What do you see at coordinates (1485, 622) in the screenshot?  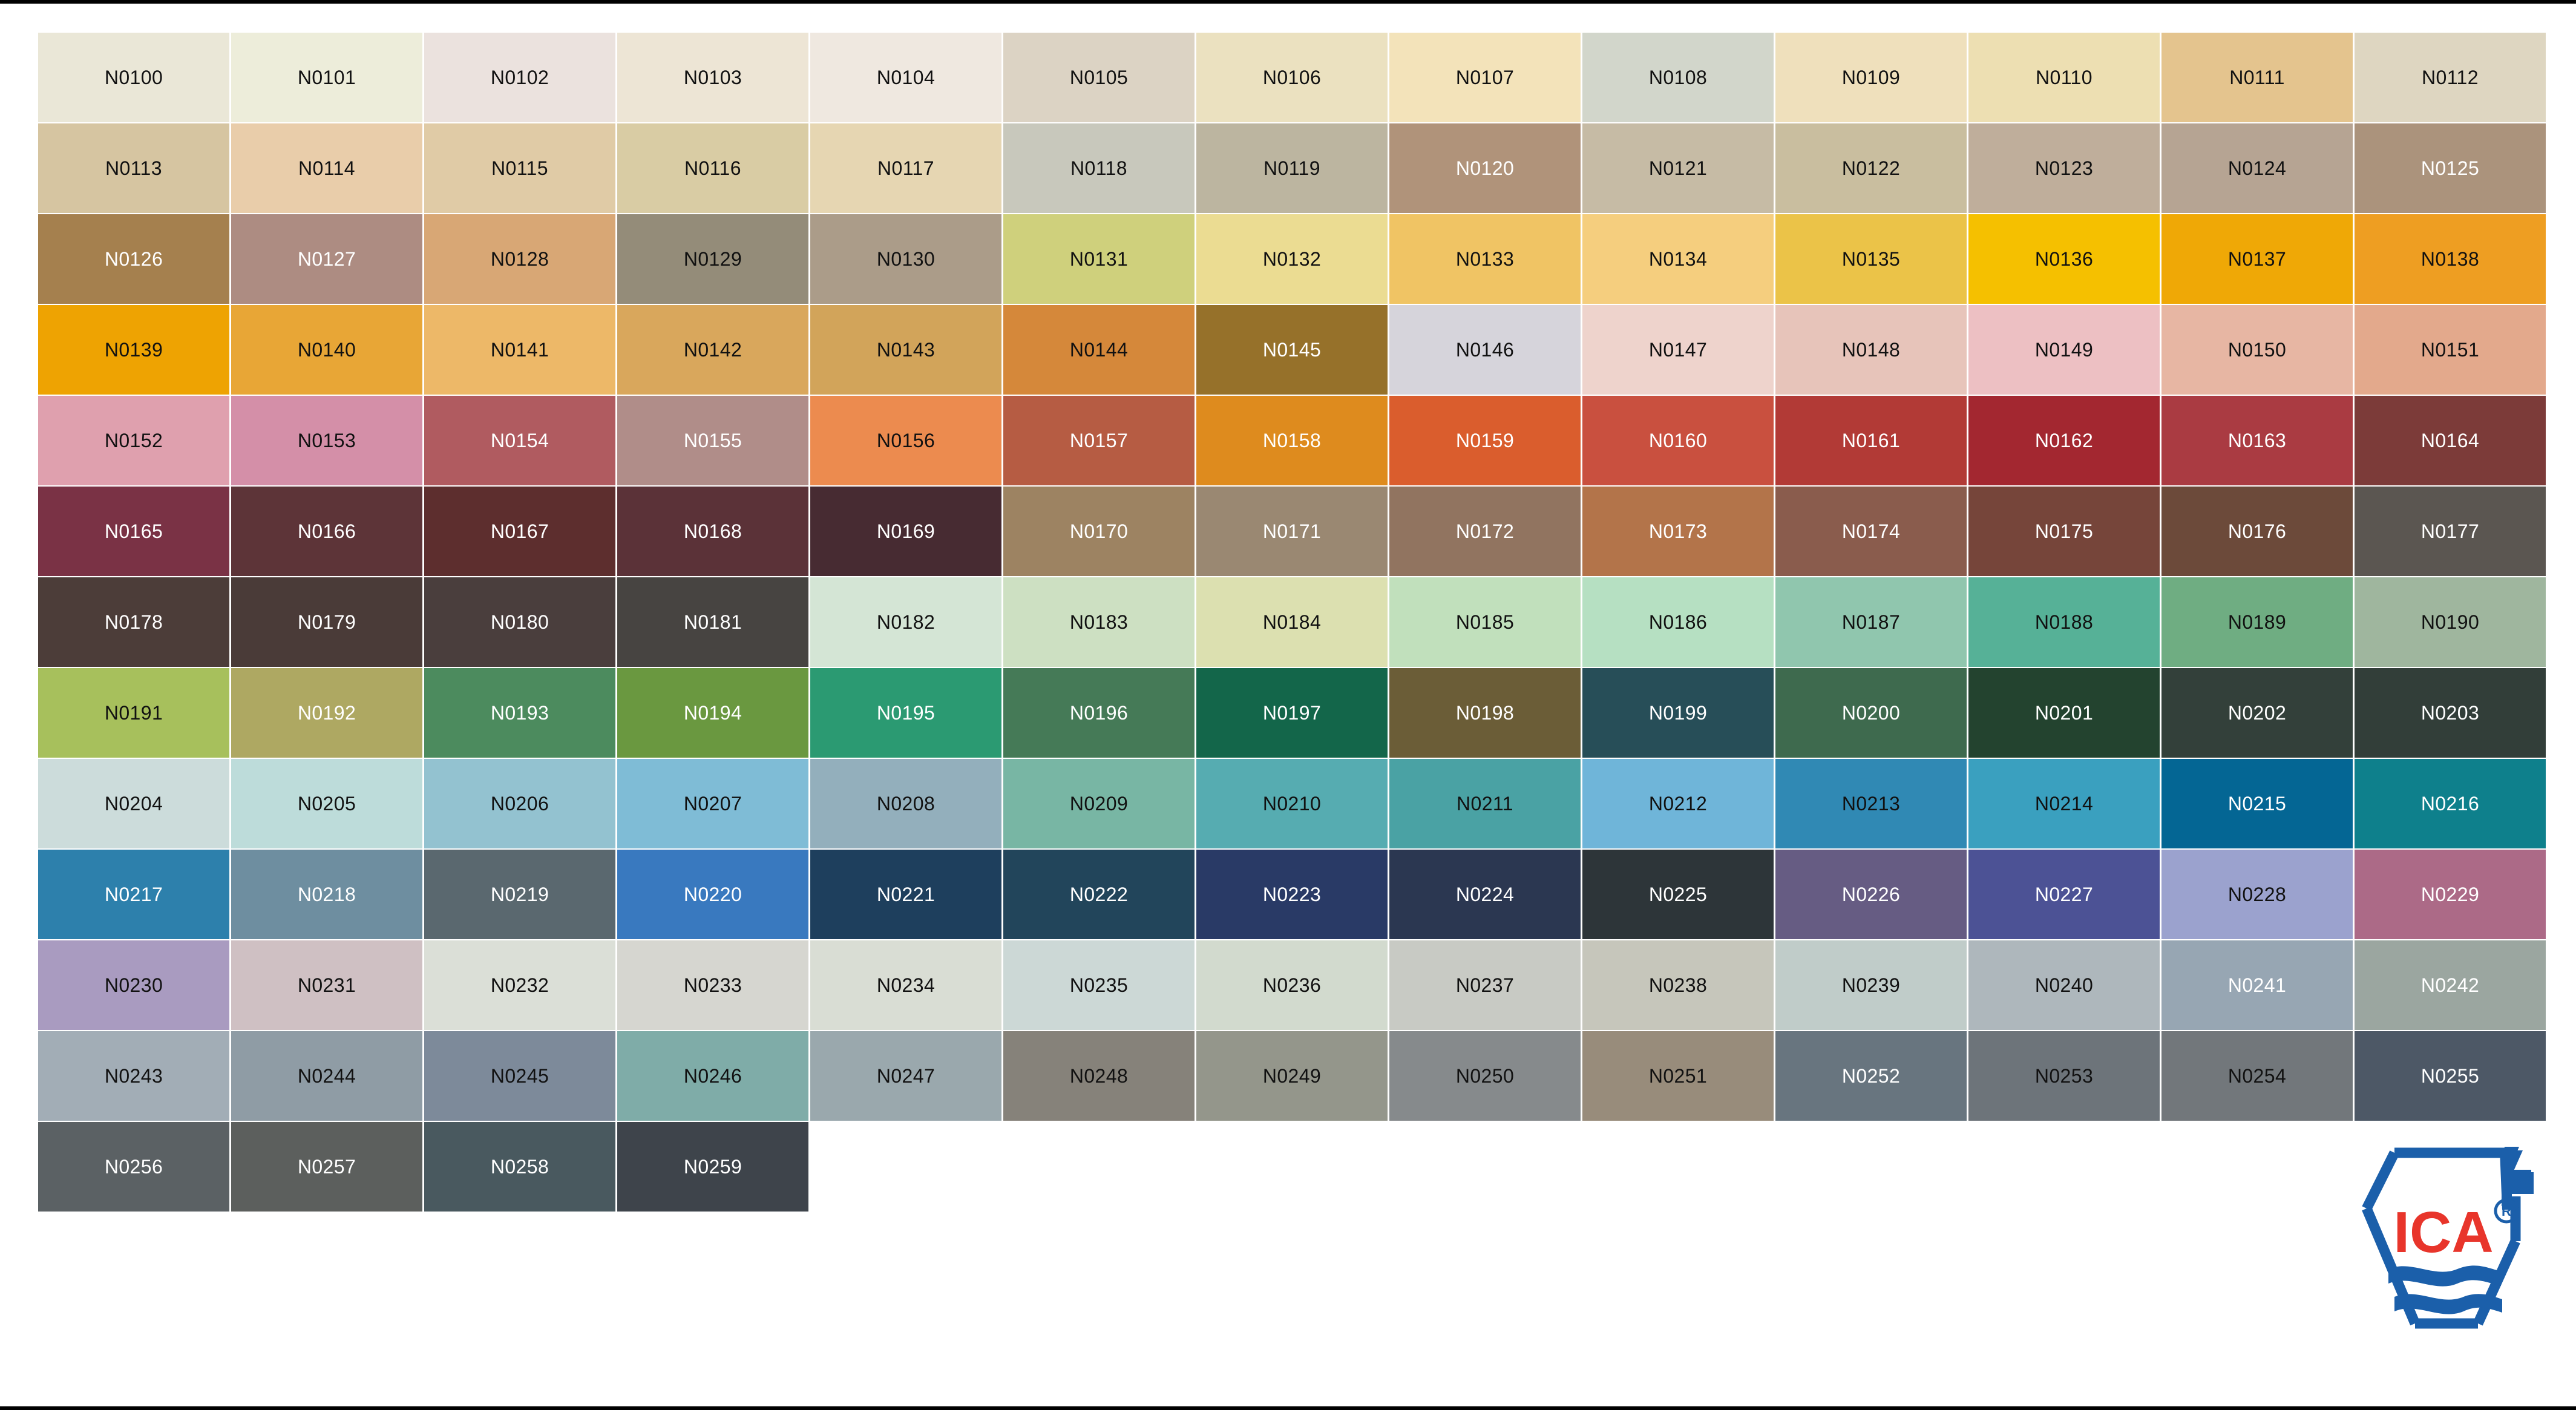 I see `colour-swatch: N0185` at bounding box center [1485, 622].